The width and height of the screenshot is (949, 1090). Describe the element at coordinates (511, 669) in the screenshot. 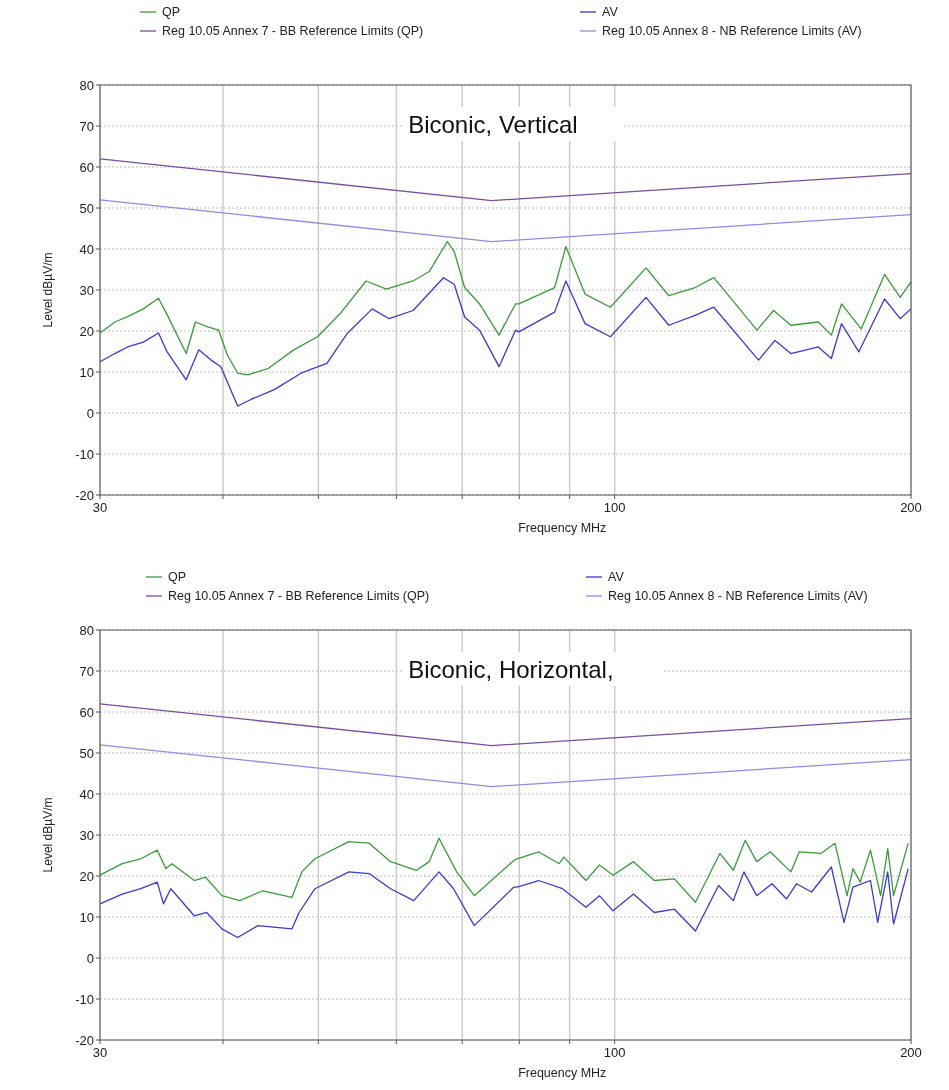

I see `text: Biconic, Horizontal,` at that location.